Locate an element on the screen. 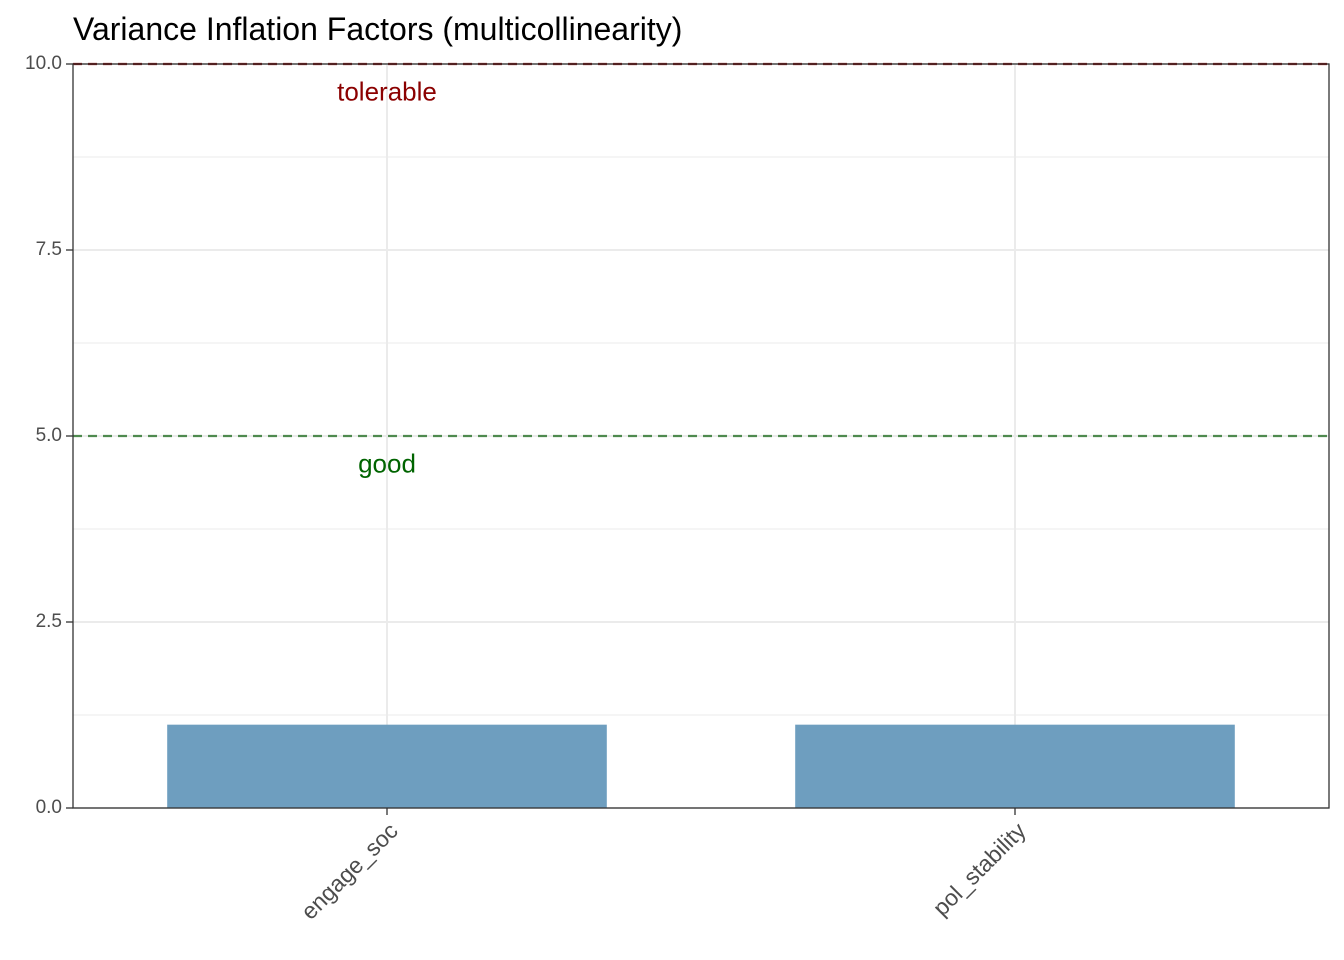  y-tick-label: 2.5 is located at coordinates (49, 621).